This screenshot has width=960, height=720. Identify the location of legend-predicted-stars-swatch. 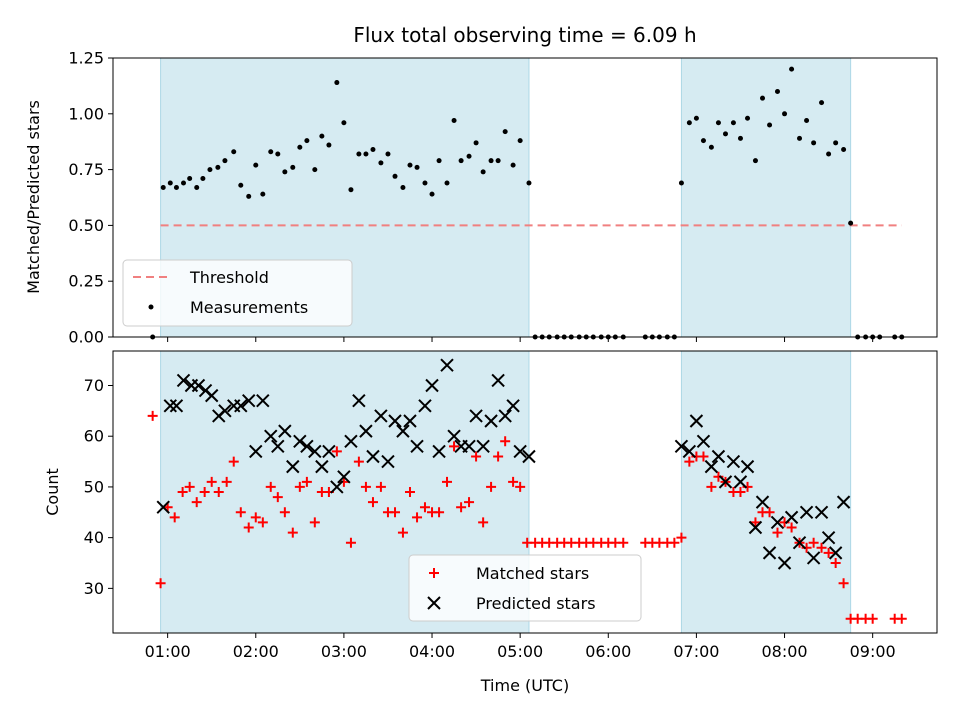
(434, 603).